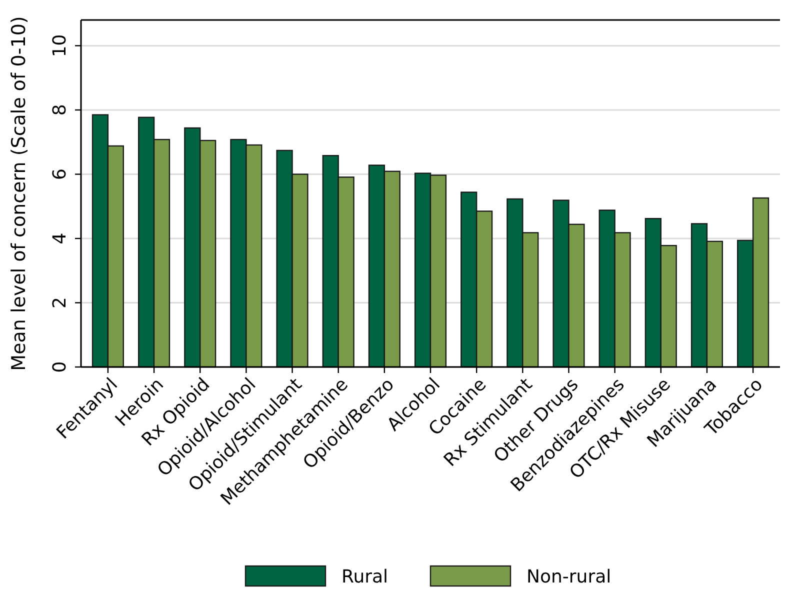 This screenshot has height=594, width=785. Describe the element at coordinates (59, 367) in the screenshot. I see `y-tick-label: 0` at that location.